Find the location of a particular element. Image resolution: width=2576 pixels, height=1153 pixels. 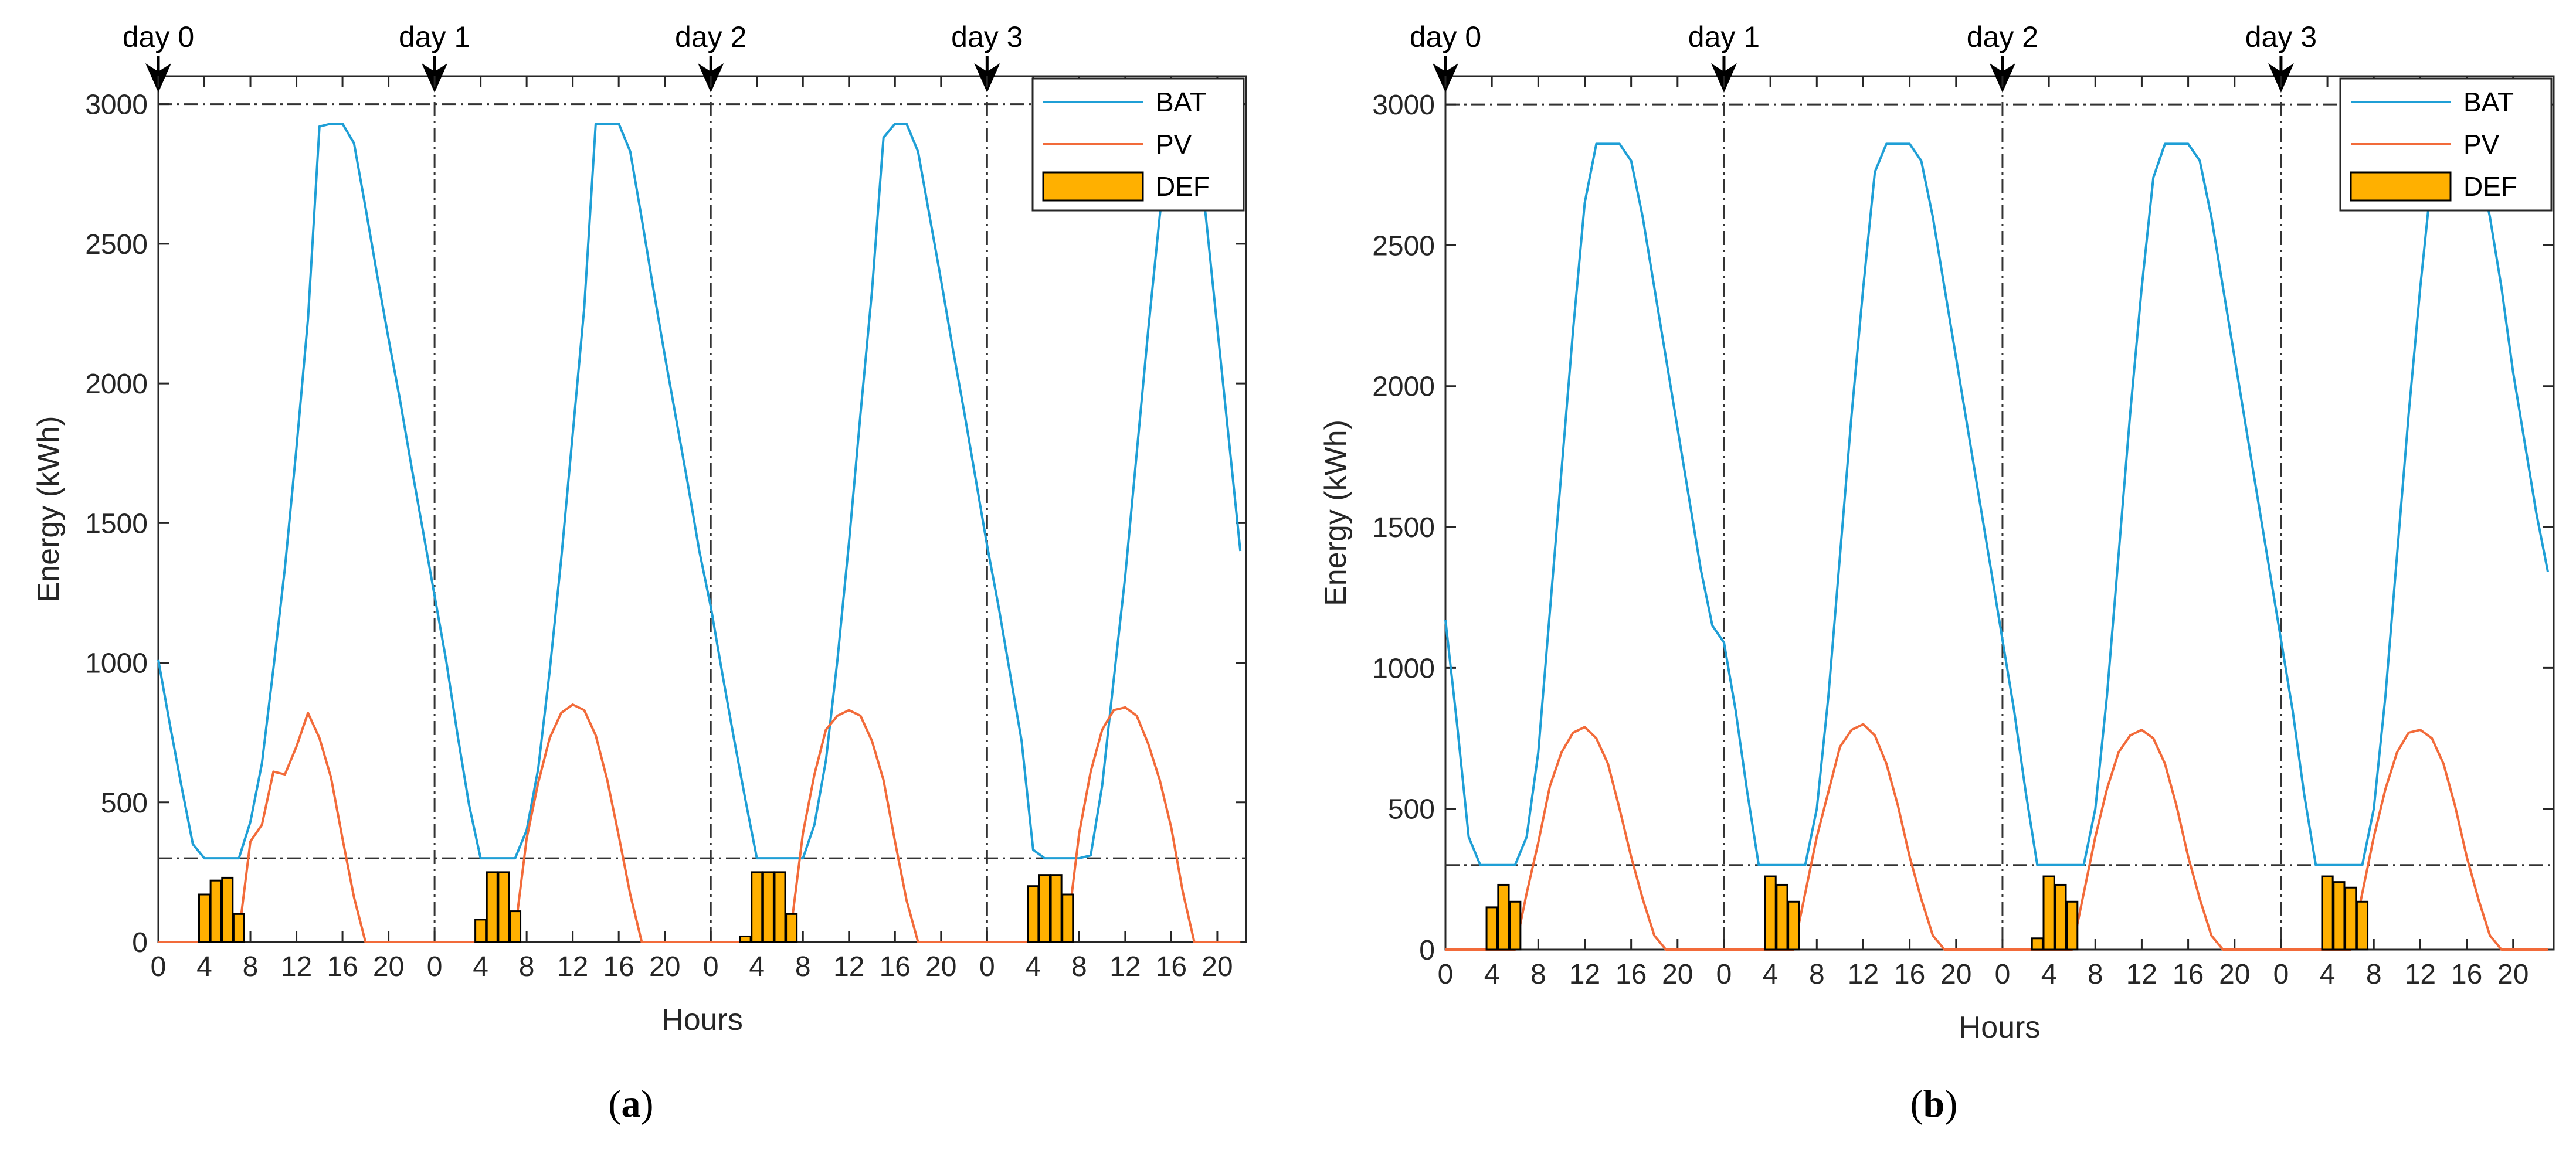

caption-close-paren: ) is located at coordinates (647, 1104).